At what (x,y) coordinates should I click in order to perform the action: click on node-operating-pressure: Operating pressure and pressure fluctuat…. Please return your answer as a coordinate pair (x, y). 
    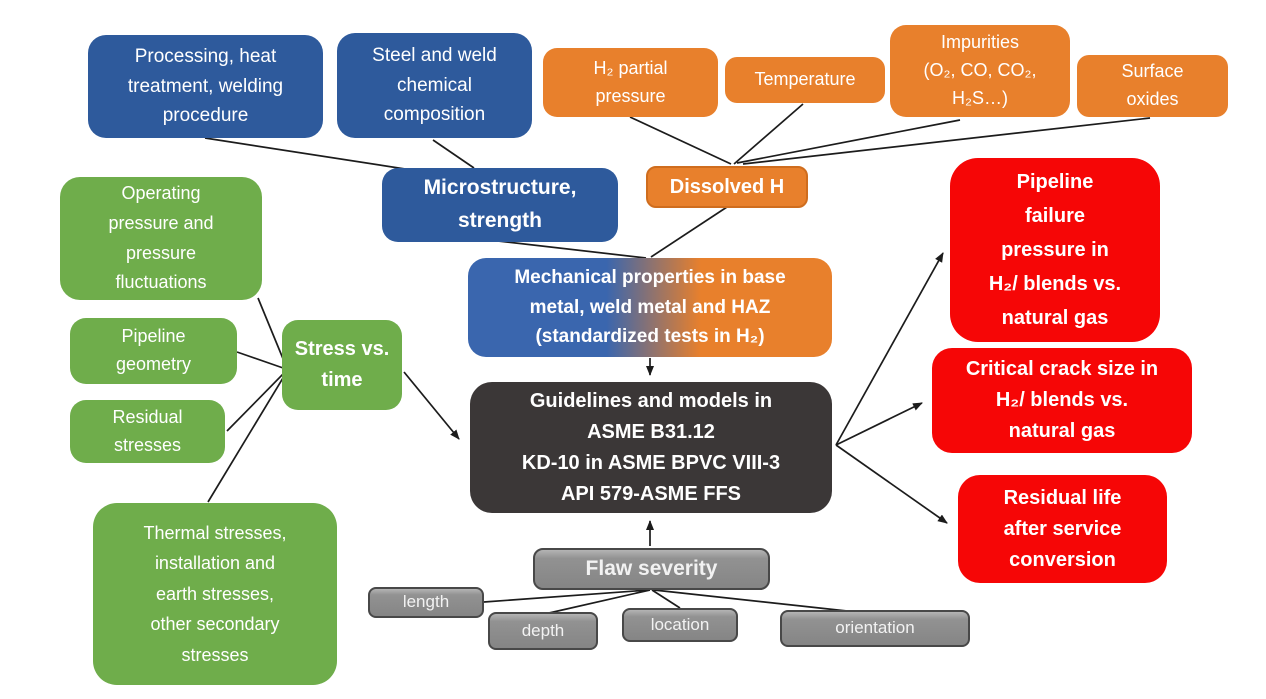
    Looking at the image, I should click on (161, 238).